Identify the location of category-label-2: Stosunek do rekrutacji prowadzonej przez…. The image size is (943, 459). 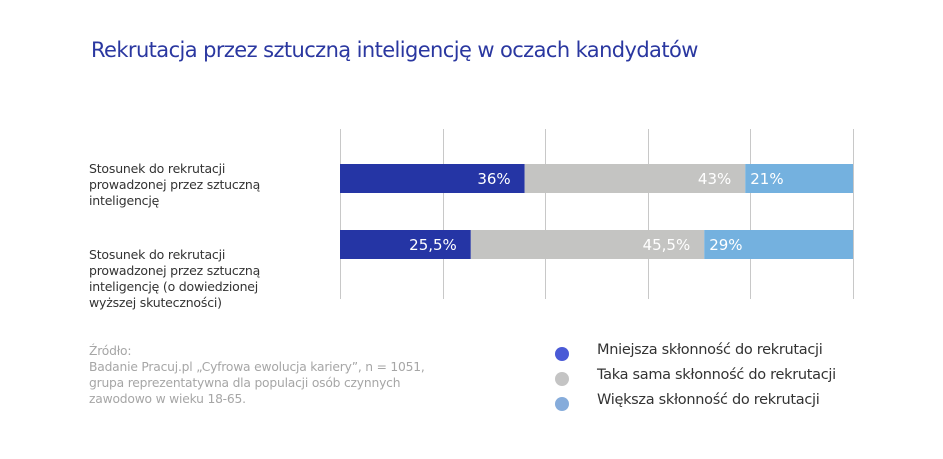
(209, 279).